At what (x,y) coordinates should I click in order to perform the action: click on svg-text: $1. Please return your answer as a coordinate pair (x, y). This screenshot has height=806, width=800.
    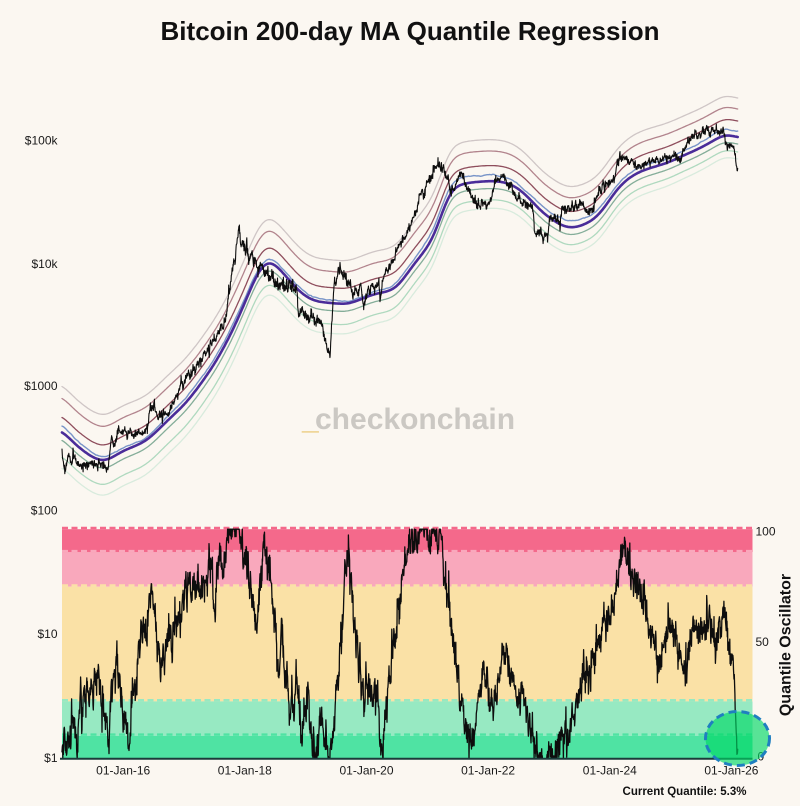
    Looking at the image, I should click on (51, 758).